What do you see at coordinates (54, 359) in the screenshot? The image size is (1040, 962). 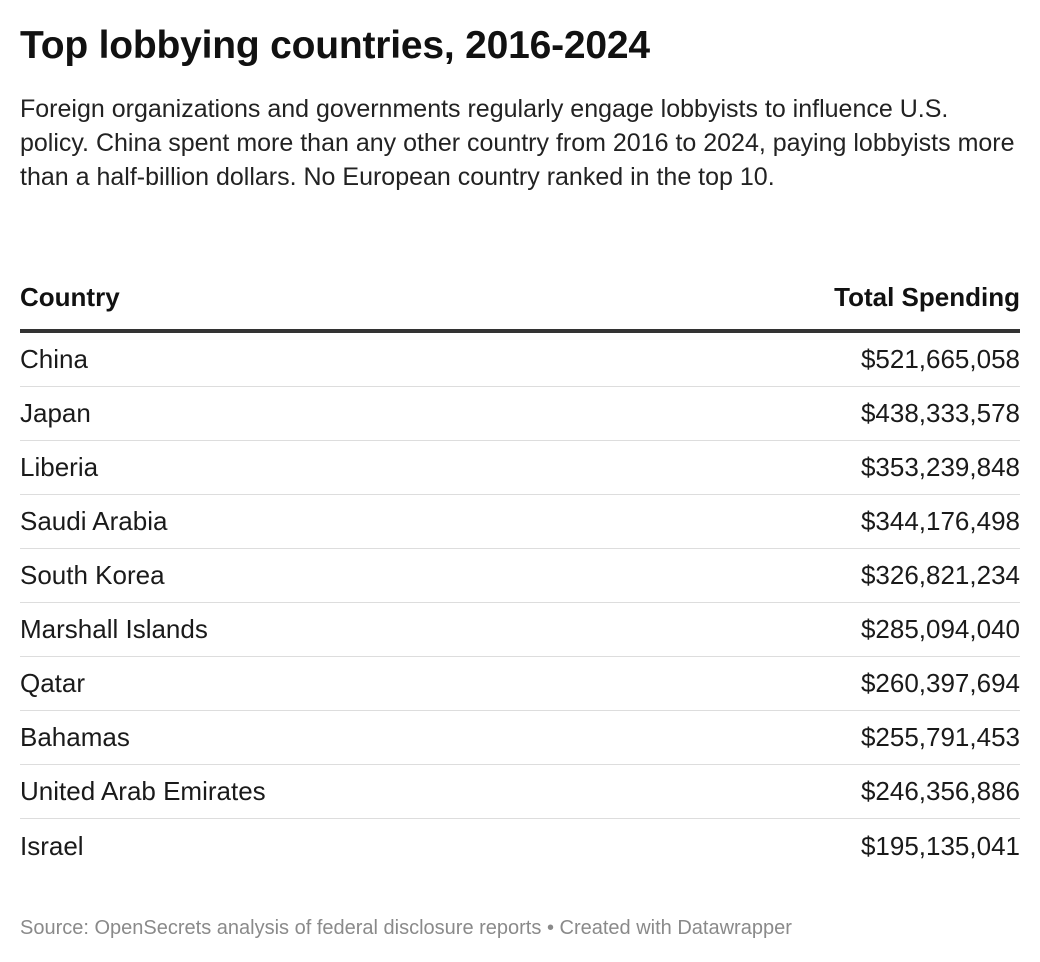 I see `country-cell: China` at bounding box center [54, 359].